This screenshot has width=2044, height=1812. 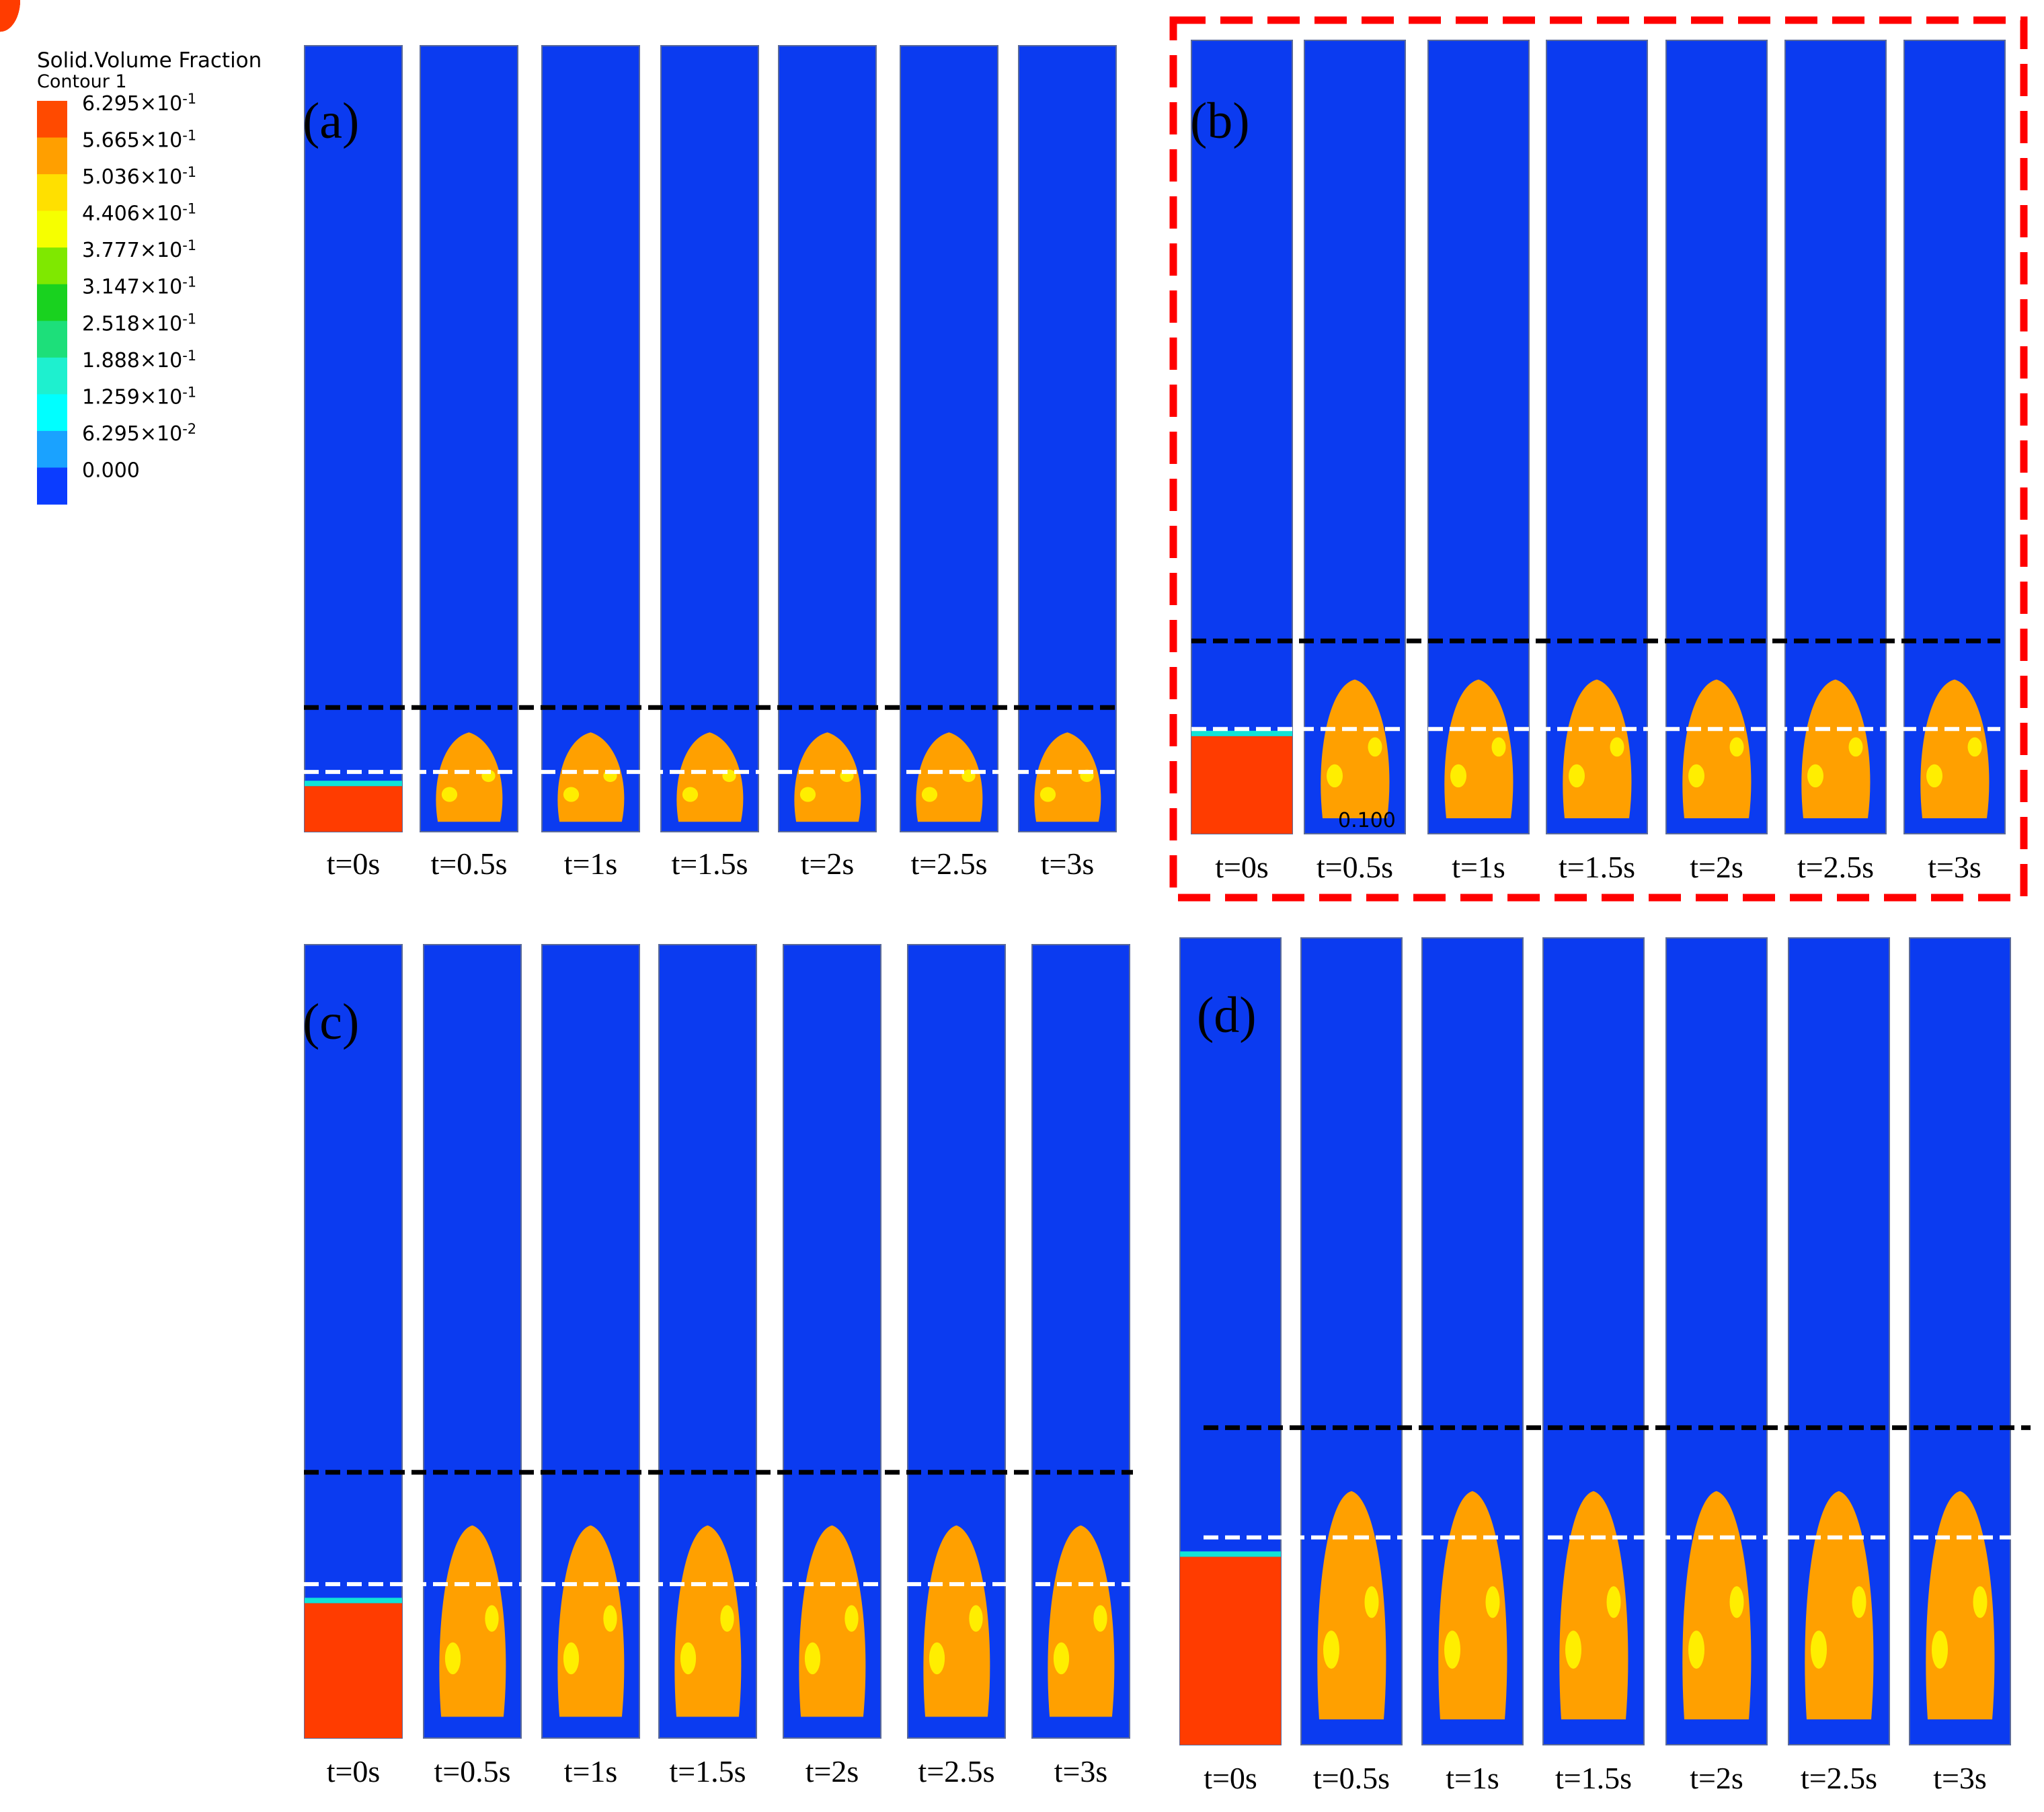 I want to click on legend-label: 6.295×10-2, so click(x=139, y=434).